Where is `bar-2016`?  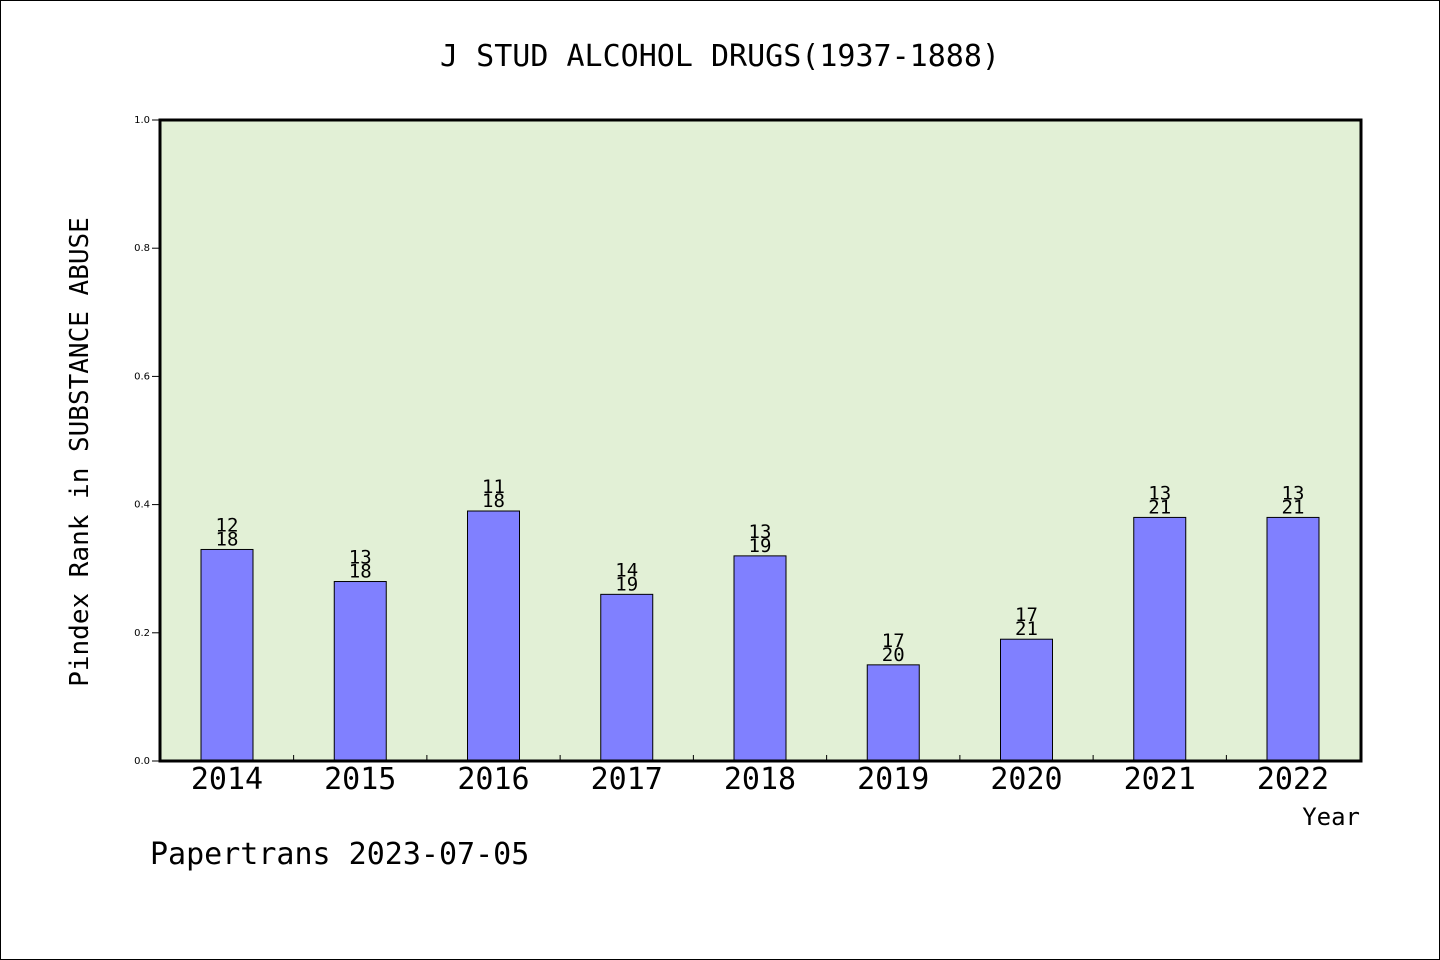
bar-2016 is located at coordinates (493, 636).